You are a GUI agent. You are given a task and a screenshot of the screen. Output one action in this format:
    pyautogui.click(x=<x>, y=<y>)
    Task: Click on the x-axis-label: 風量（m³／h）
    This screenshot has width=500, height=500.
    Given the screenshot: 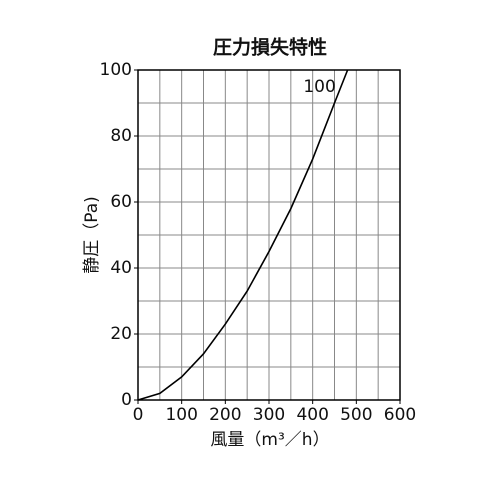 What is the action you would take?
    pyautogui.click(x=269, y=440)
    